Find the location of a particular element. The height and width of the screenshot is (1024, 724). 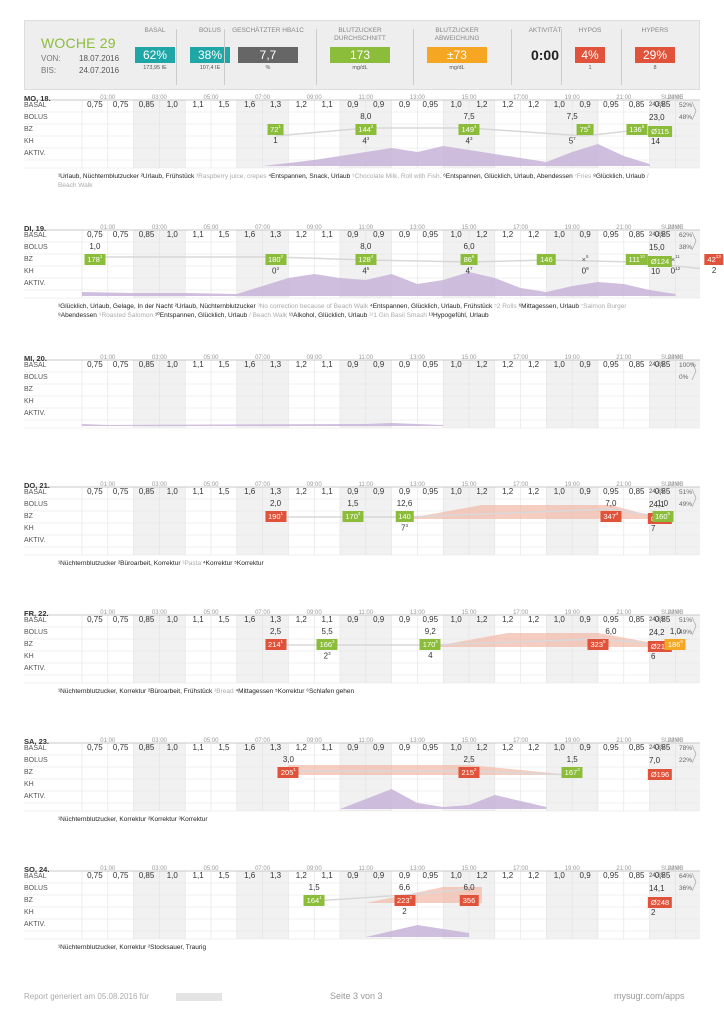

kh-value: 43 is located at coordinates (365, 141).